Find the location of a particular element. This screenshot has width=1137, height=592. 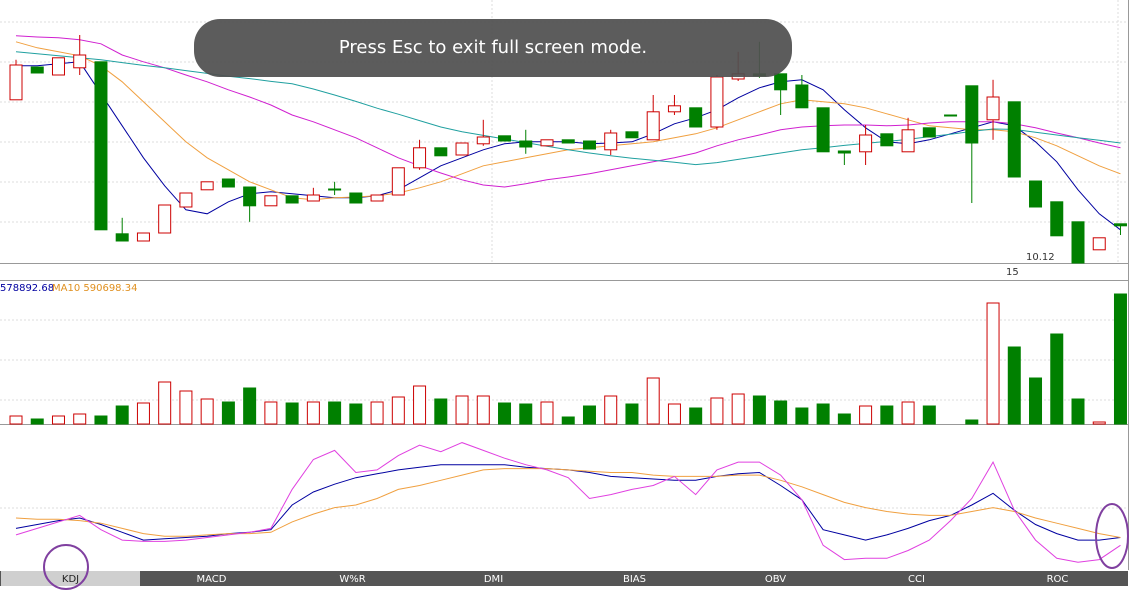

vol-ma10-label: MA10 590698.34 is located at coordinates (94, 288).